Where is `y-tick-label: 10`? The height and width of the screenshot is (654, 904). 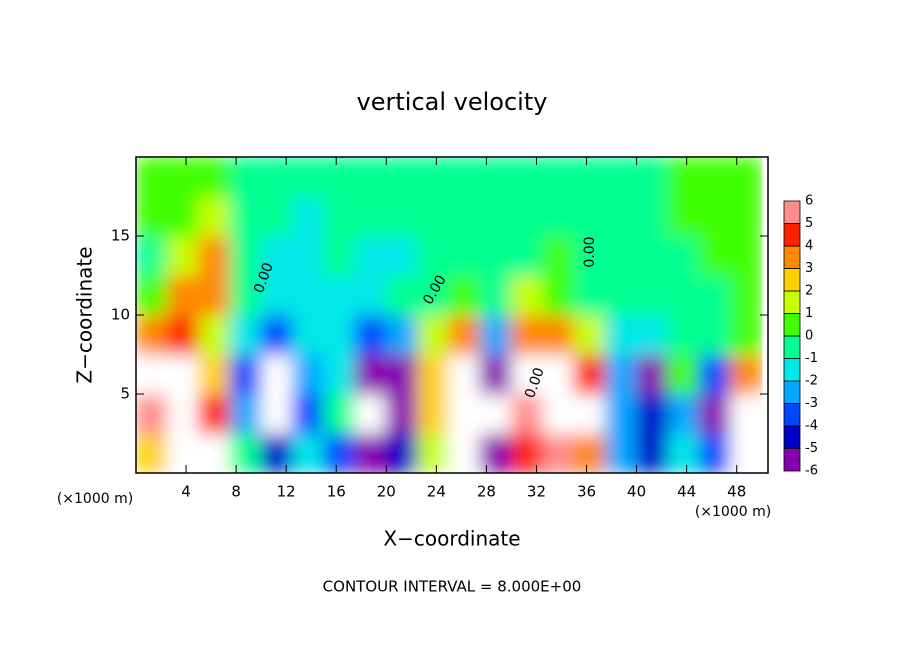 y-tick-label: 10 is located at coordinates (120, 315).